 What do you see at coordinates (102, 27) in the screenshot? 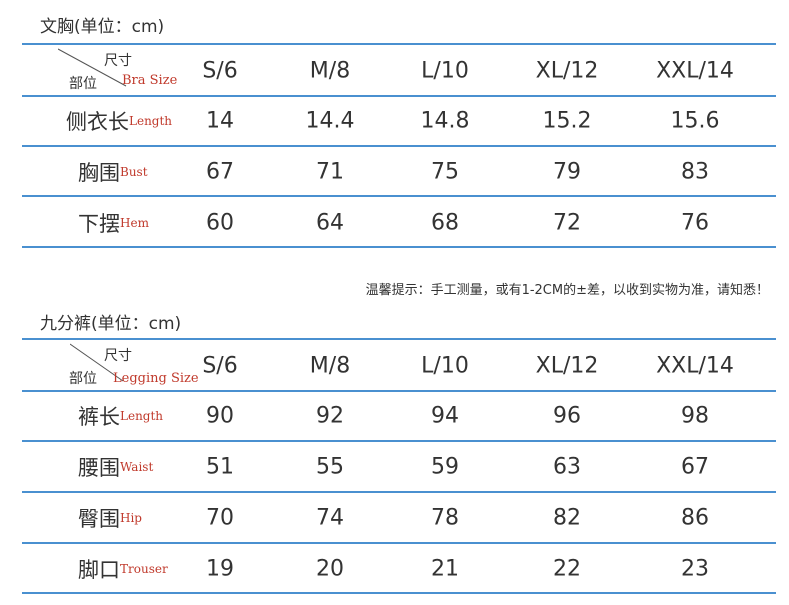
I see `bra-table-title: 文胸(单位：cm)` at bounding box center [102, 27].